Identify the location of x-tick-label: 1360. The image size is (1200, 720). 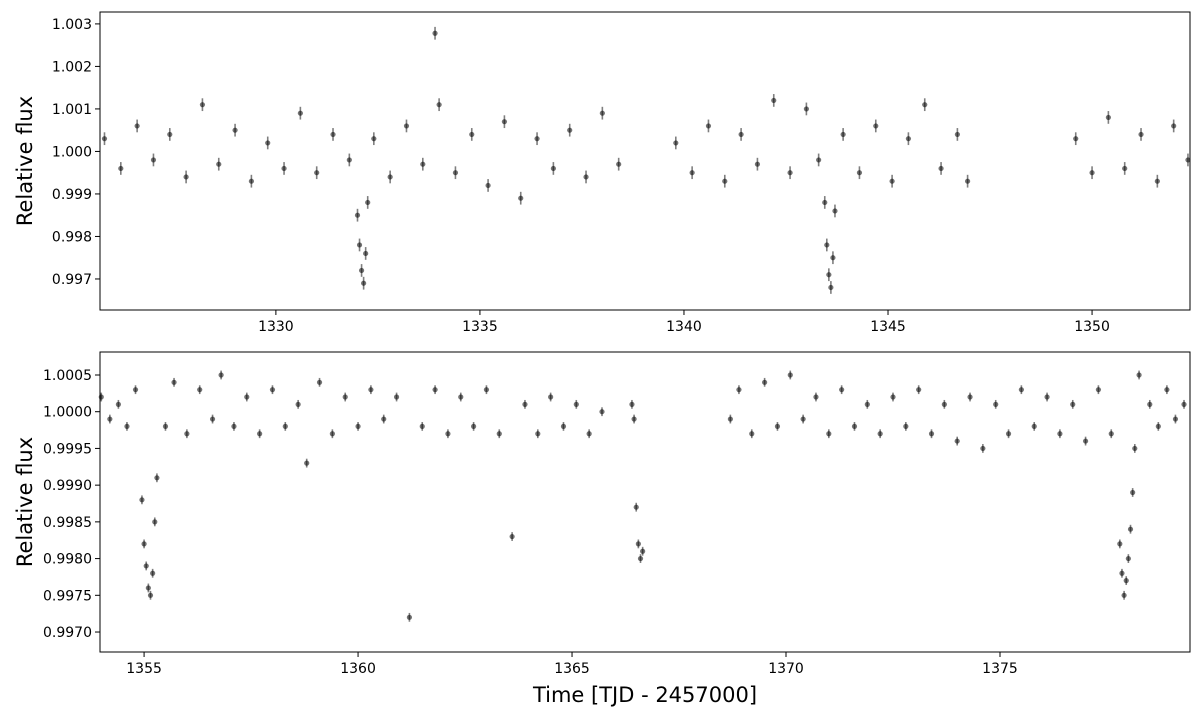
(358, 669).